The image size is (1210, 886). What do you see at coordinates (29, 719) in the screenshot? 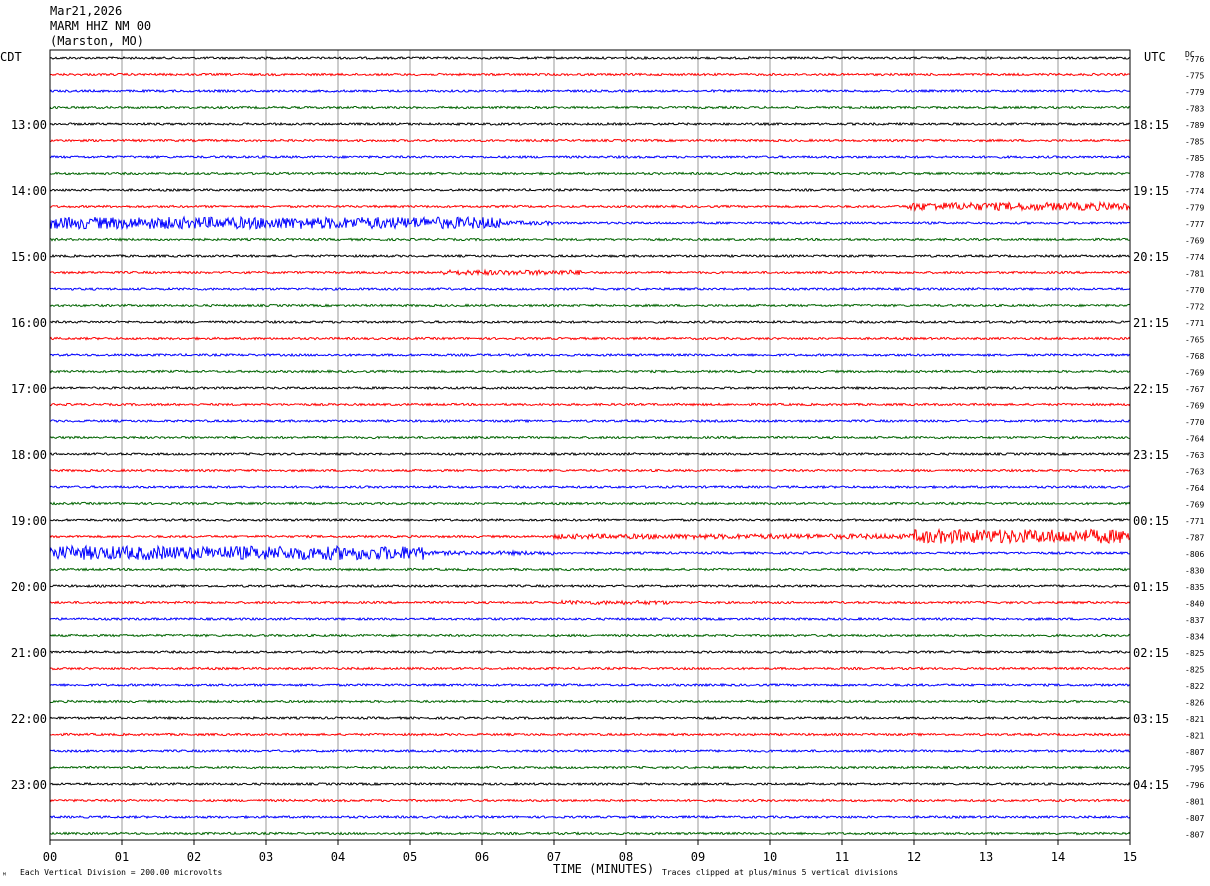
I see `left-time-label: 22:00` at bounding box center [29, 719].